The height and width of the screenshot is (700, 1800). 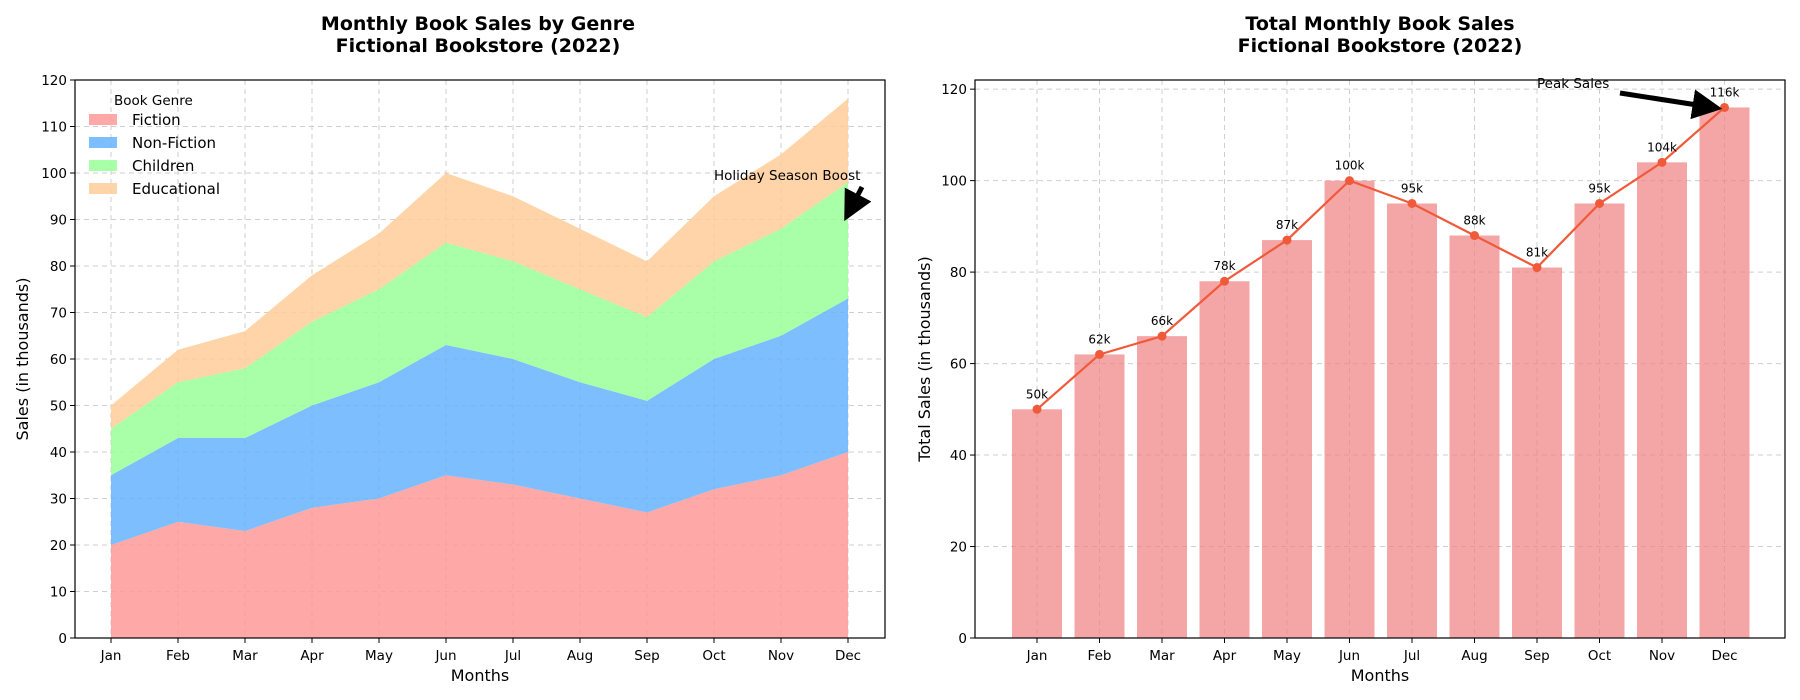 I want to click on holiday-season-arrow, so click(x=858, y=203).